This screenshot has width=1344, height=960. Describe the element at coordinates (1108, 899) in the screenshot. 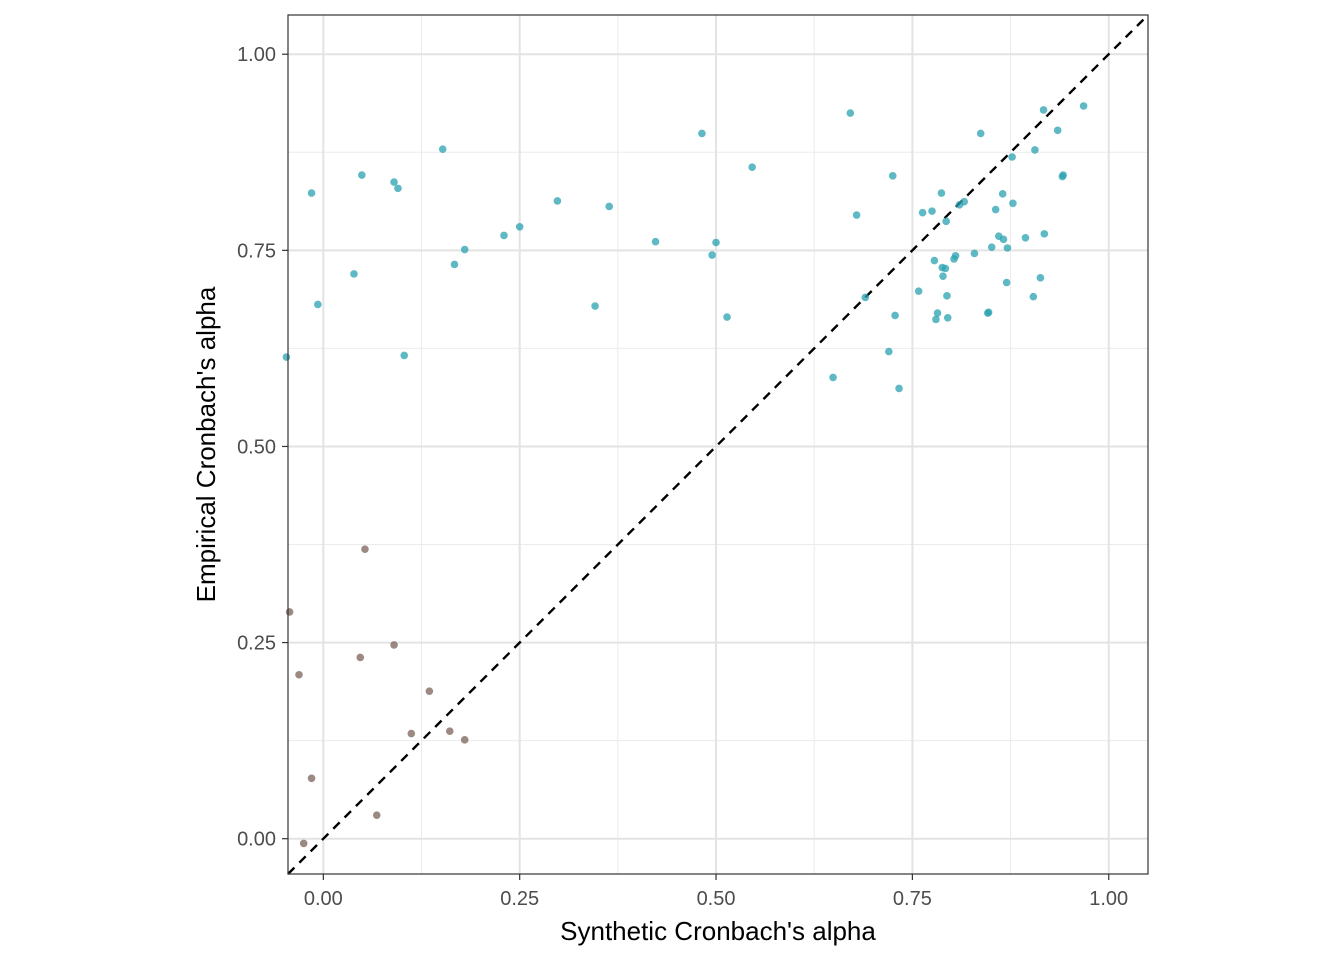

I see `x-tick-label: 1.00` at that location.